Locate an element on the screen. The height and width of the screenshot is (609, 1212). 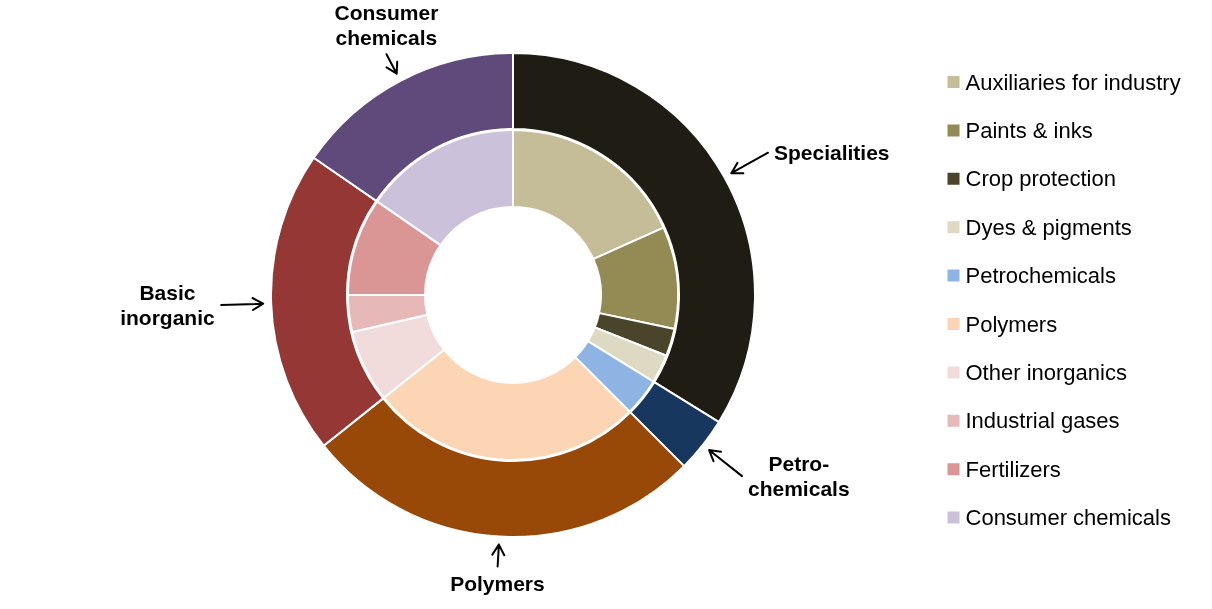
legend-label: Fertilizers is located at coordinates (1013, 469).